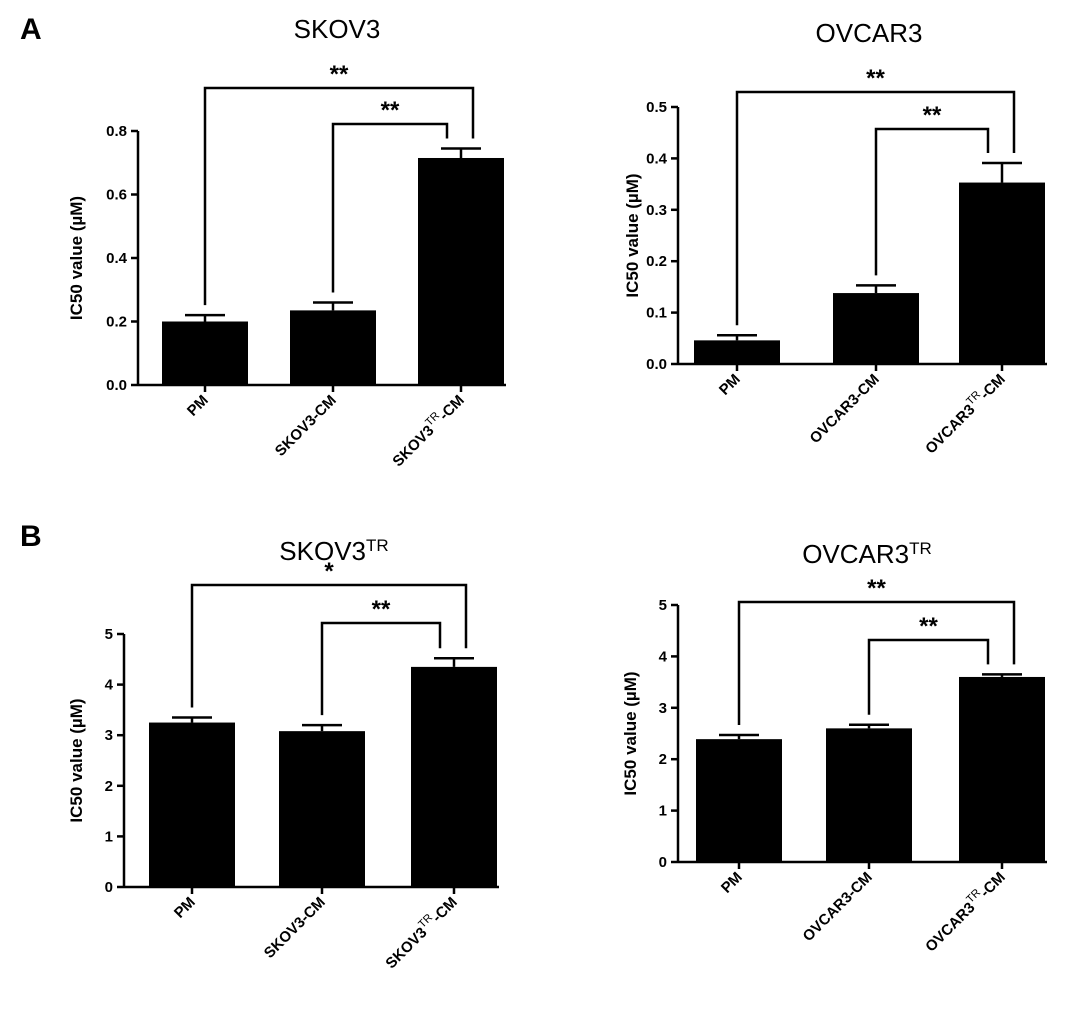 This screenshot has width=1080, height=1009. Describe the element at coordinates (656, 107) in the screenshot. I see `y-tick-label: 0.5` at that location.